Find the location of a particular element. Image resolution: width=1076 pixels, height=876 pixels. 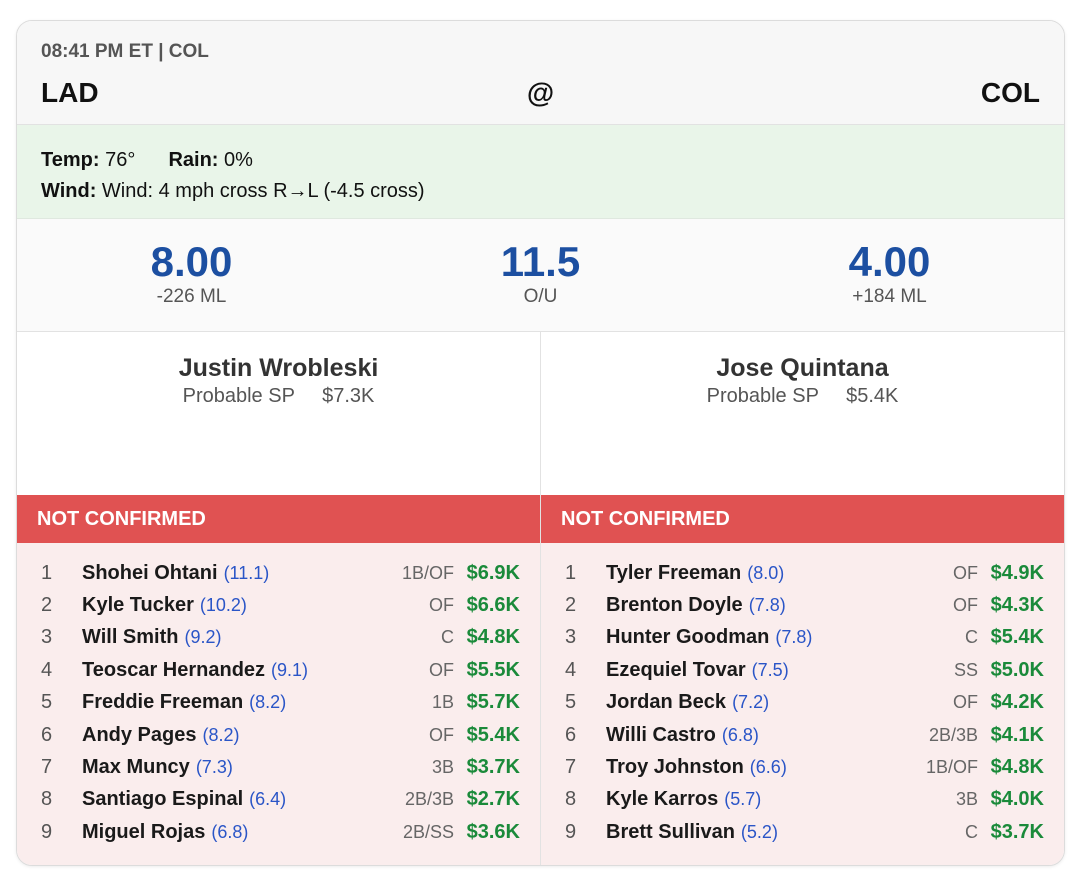

batter-position: 2B/3B is located at coordinates (429, 799).